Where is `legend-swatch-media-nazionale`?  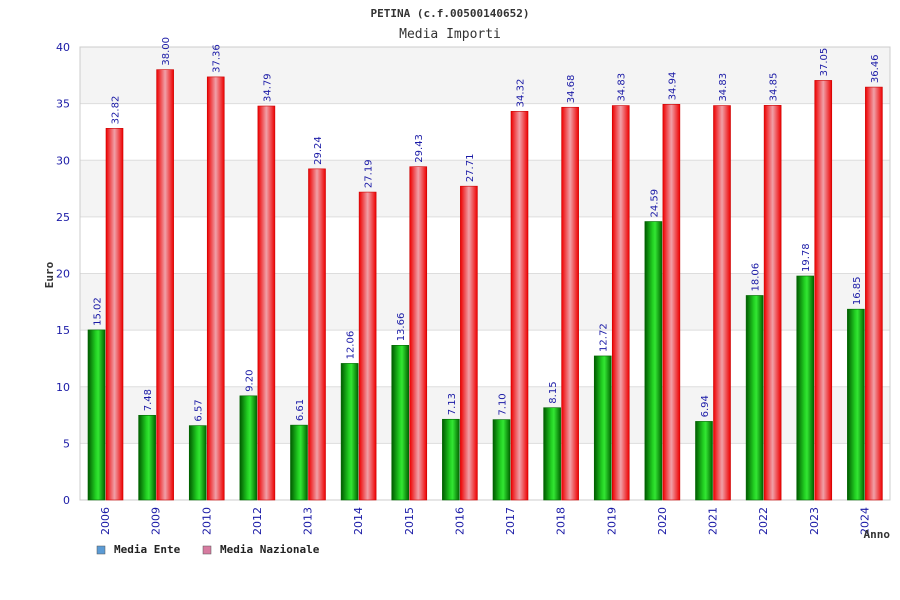 legend-swatch-media-nazionale is located at coordinates (207, 550).